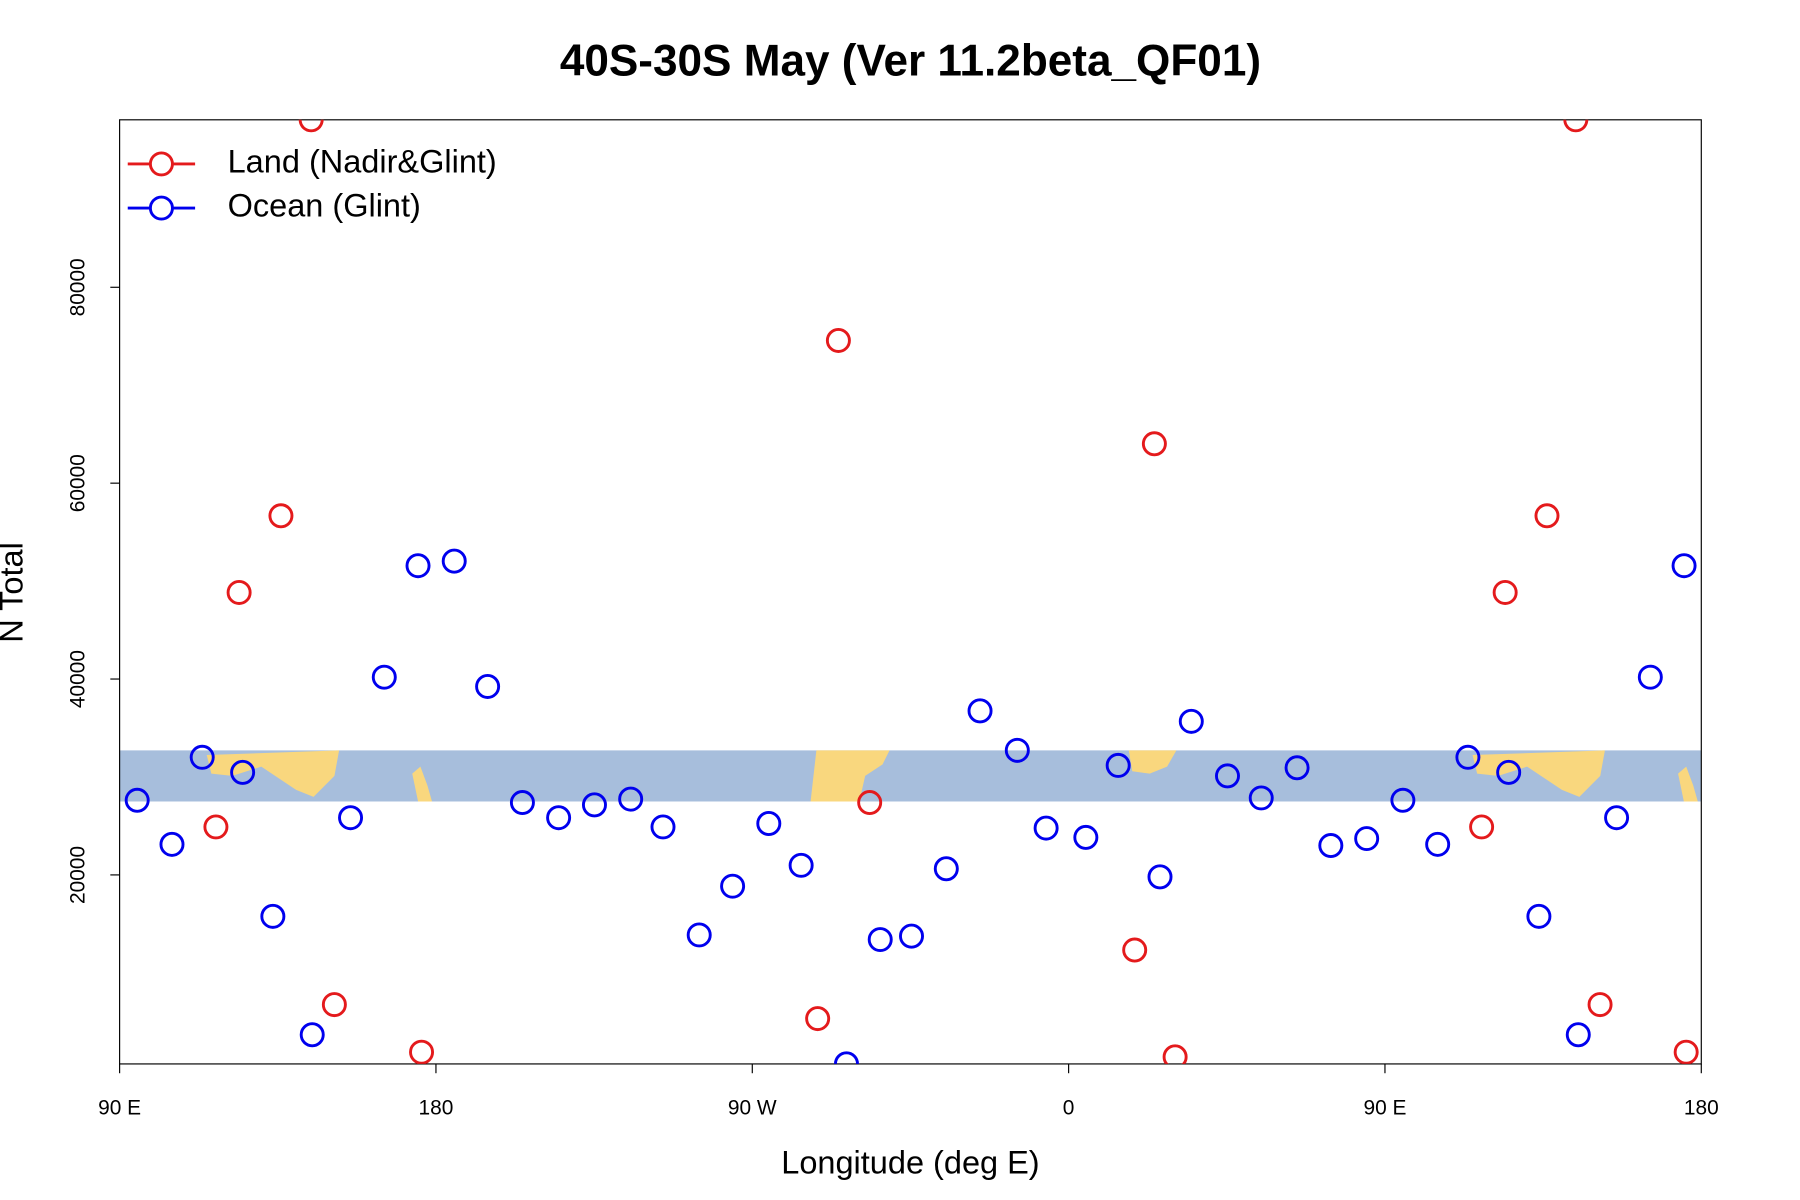 The image size is (1800, 1200). I want to click on x-tick-label: 0, so click(1069, 1108).